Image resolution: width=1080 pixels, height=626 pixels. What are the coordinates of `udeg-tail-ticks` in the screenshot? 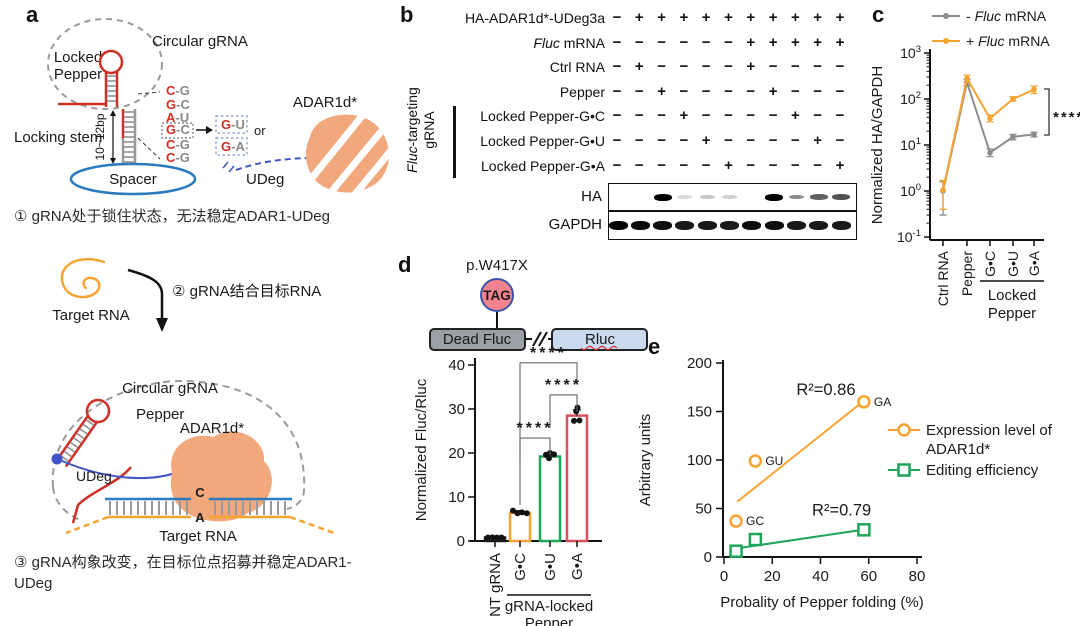 It's located at (228, 167).